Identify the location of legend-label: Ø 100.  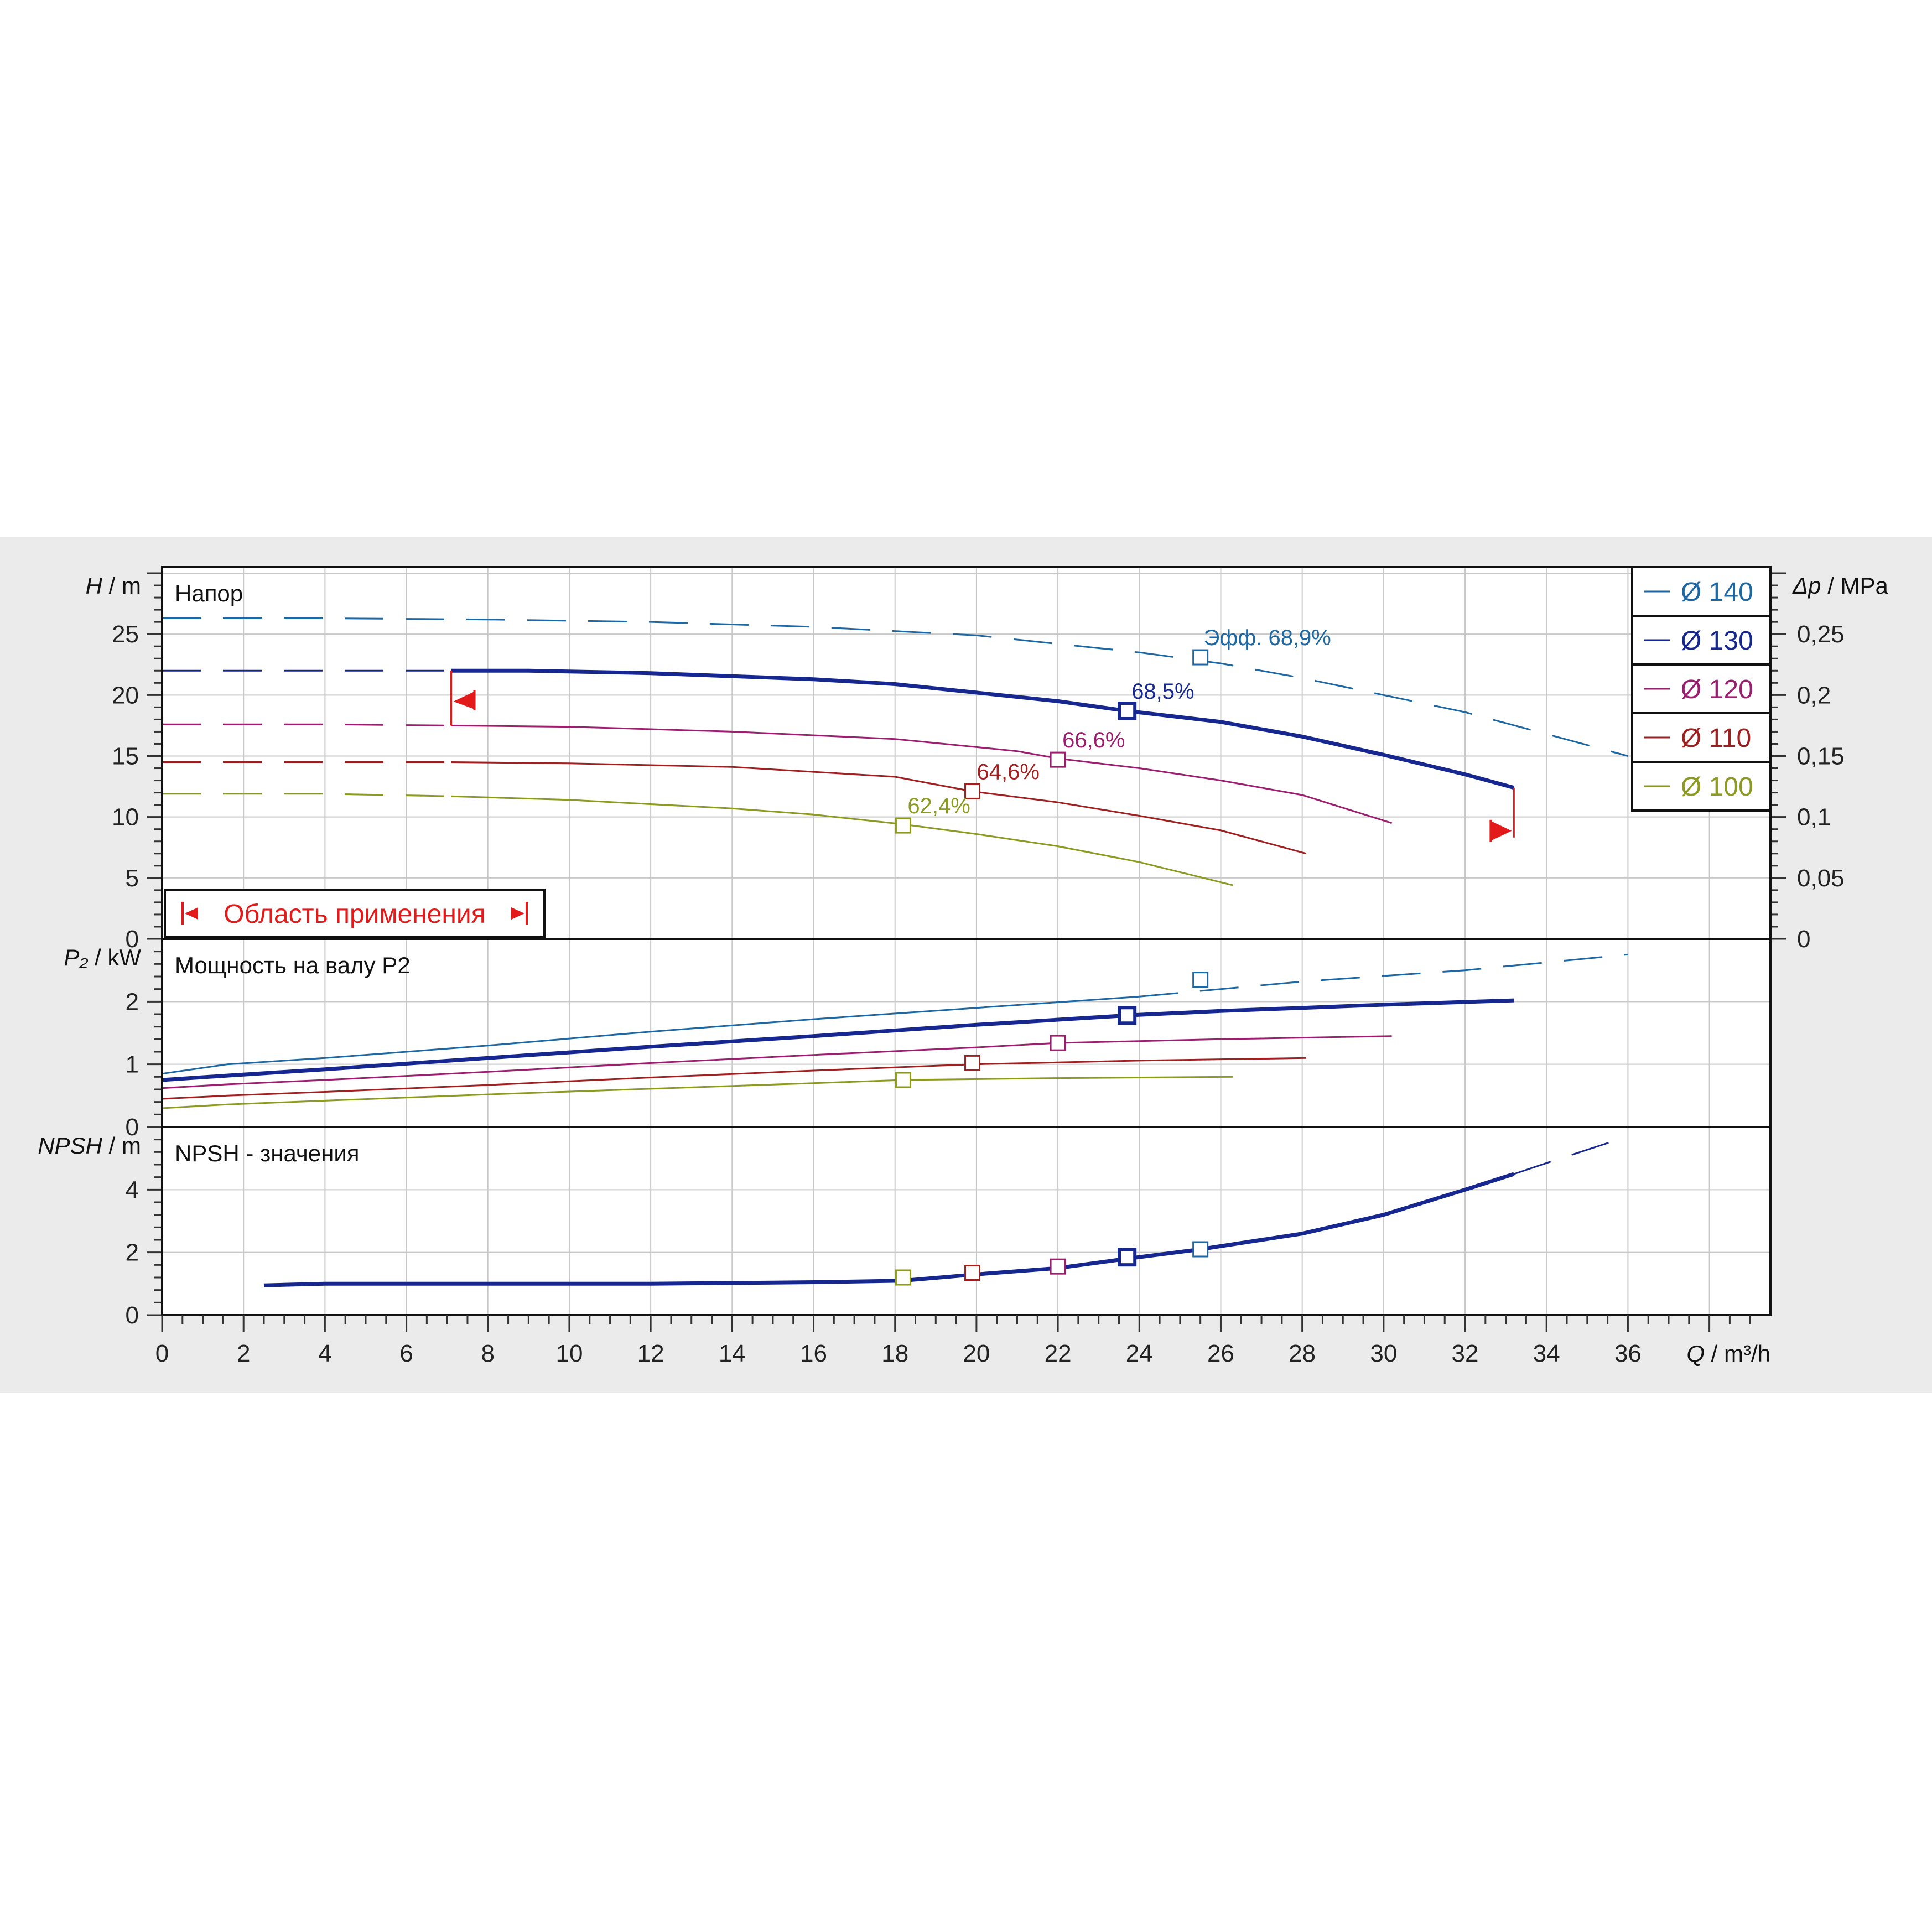
(1717, 787).